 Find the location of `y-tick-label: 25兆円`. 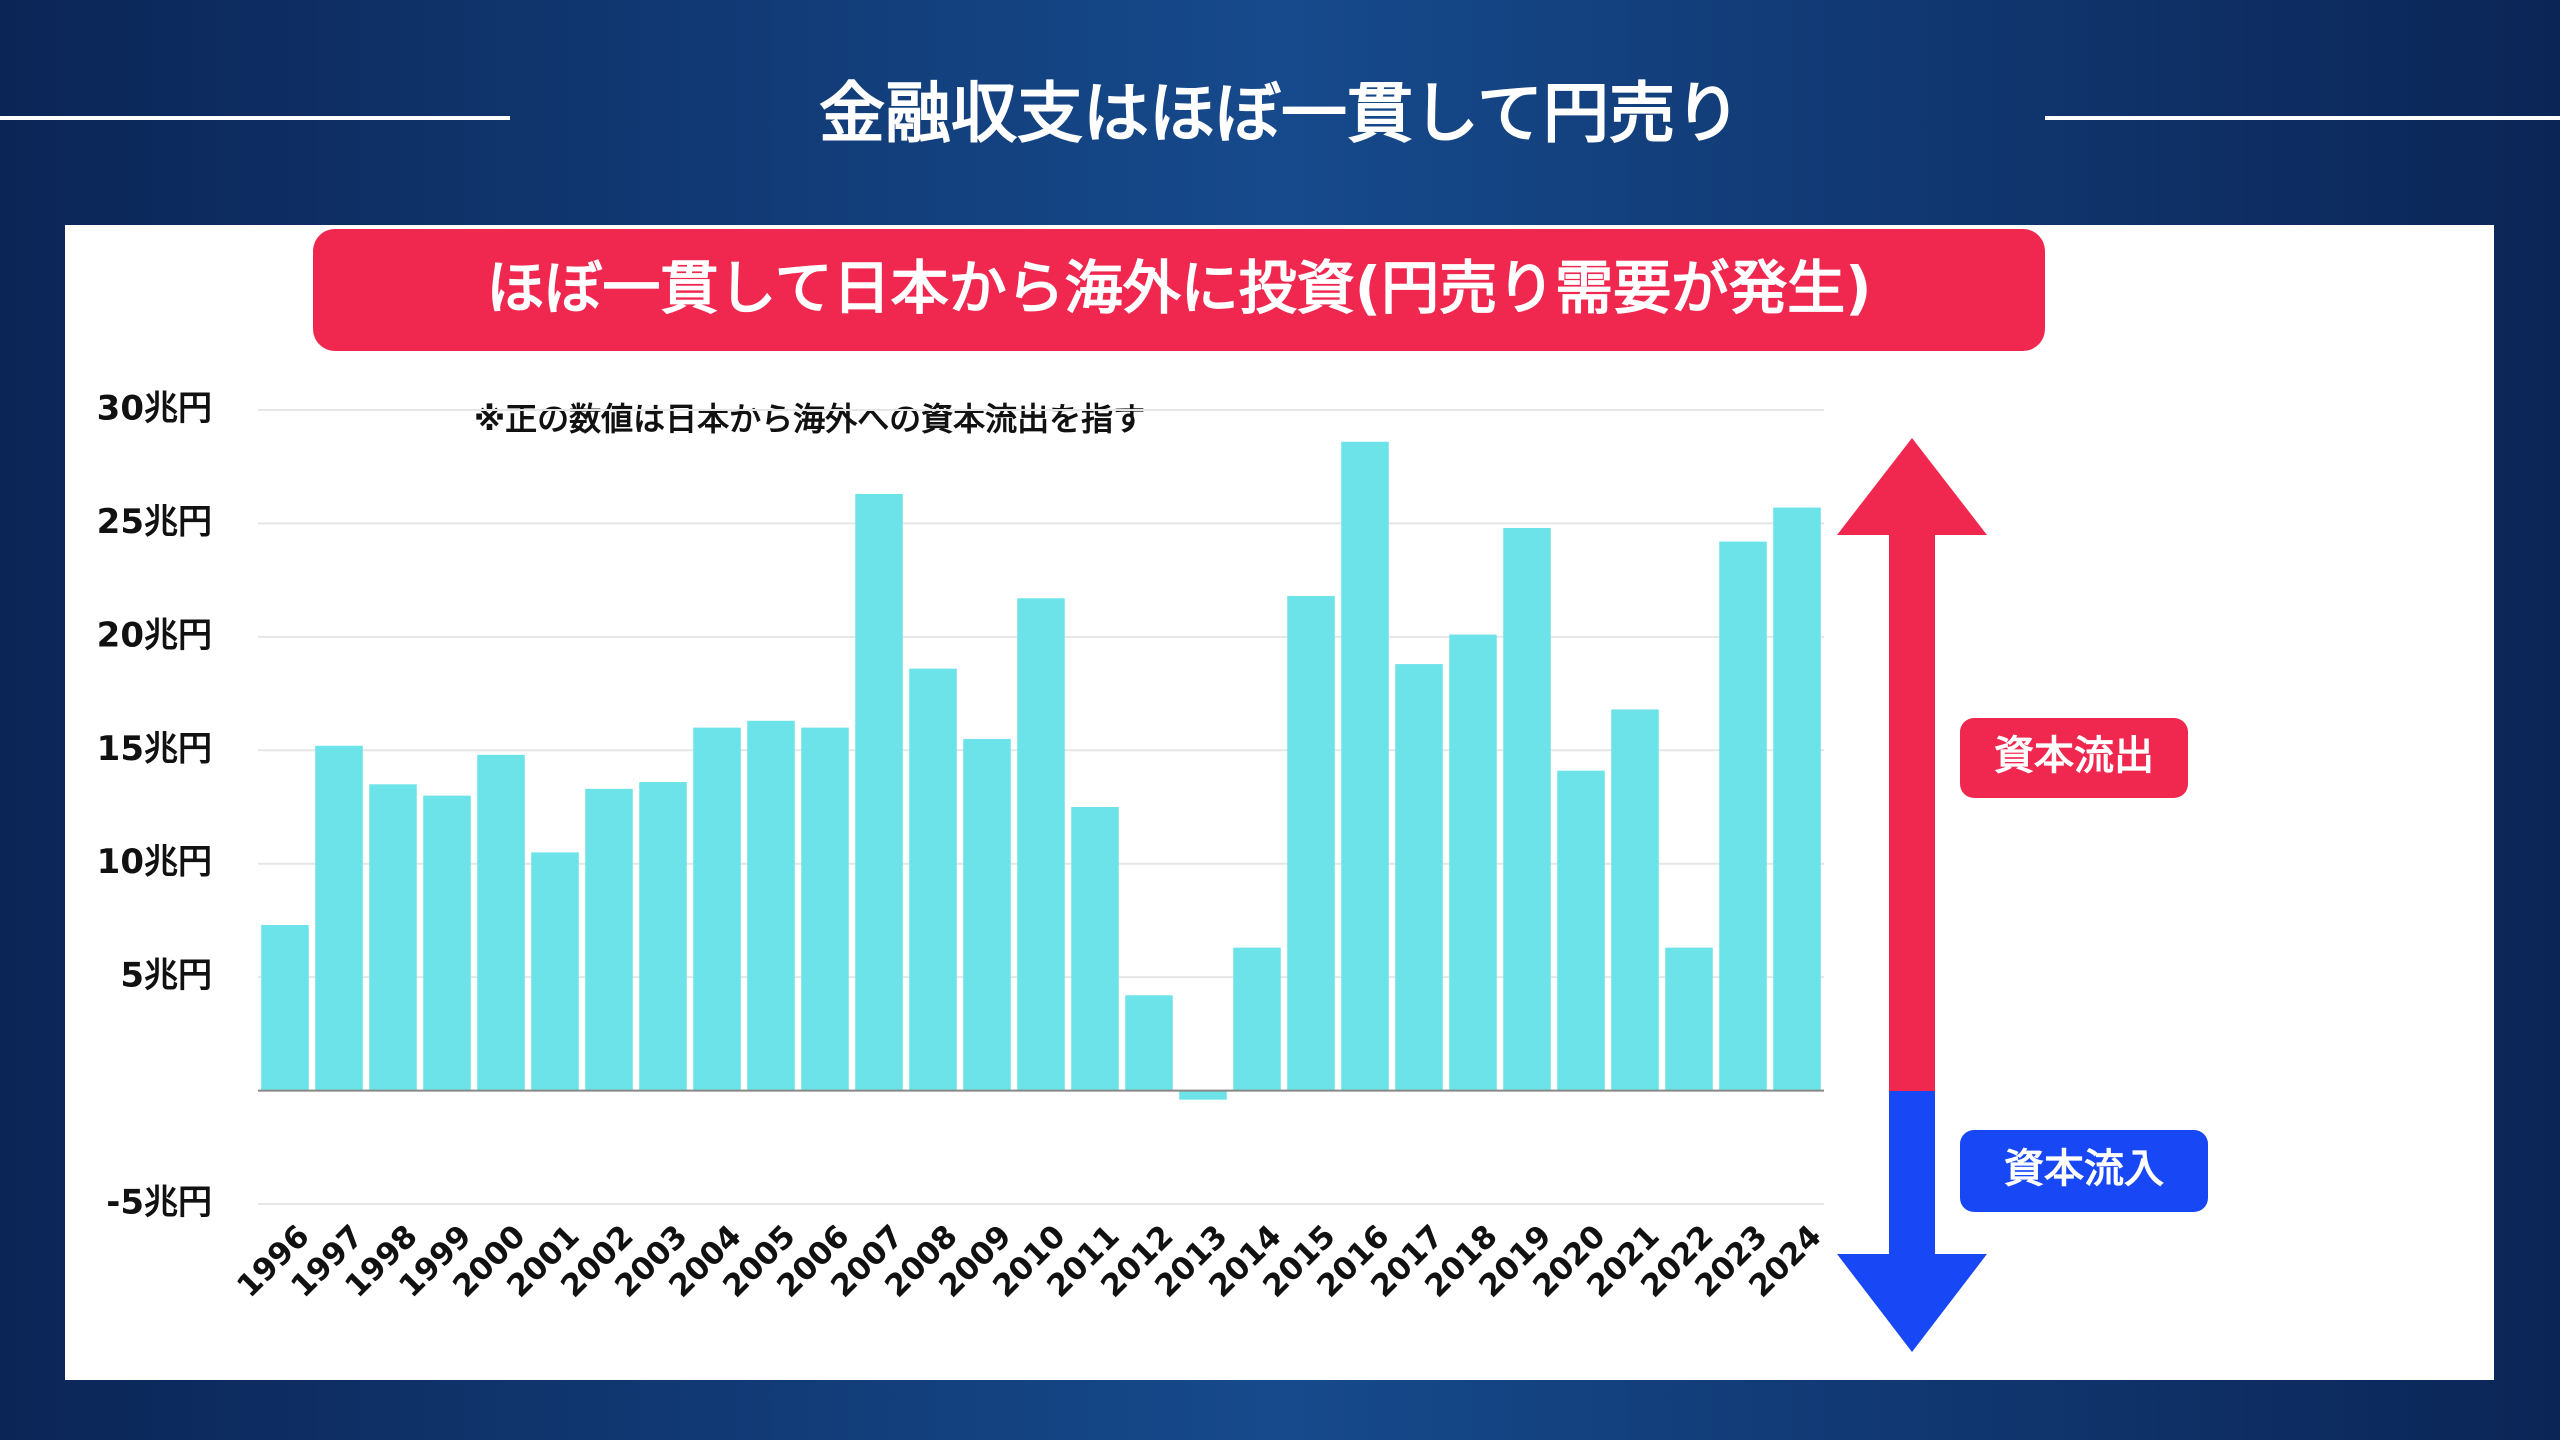

y-tick-label: 25兆円 is located at coordinates (154, 522).